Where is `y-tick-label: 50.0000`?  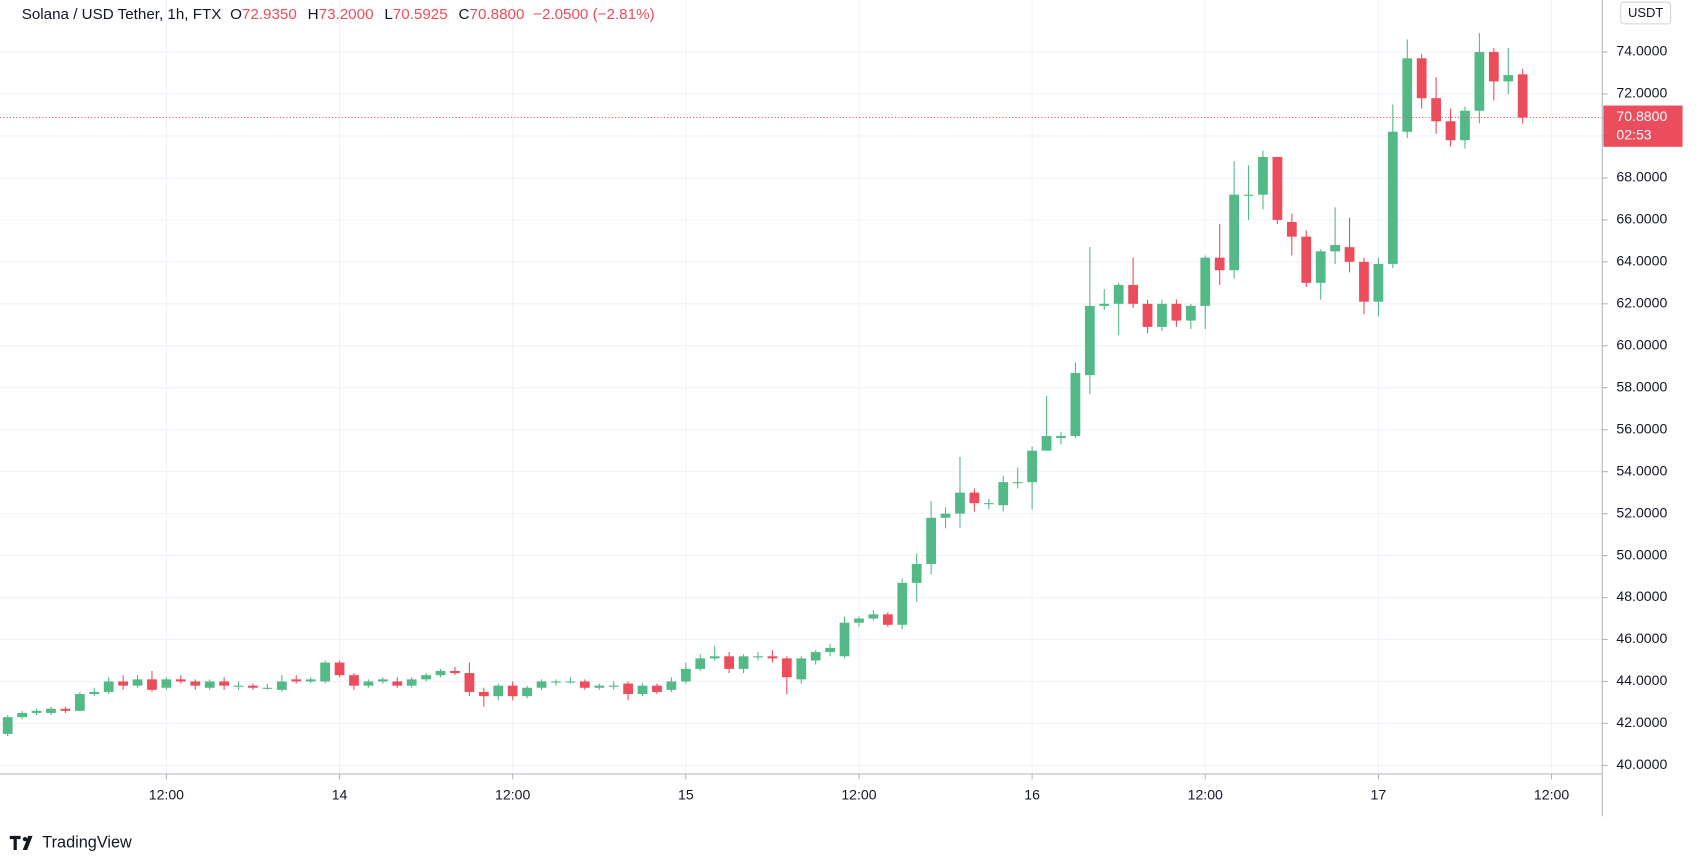 y-tick-label: 50.0000 is located at coordinates (1641, 554).